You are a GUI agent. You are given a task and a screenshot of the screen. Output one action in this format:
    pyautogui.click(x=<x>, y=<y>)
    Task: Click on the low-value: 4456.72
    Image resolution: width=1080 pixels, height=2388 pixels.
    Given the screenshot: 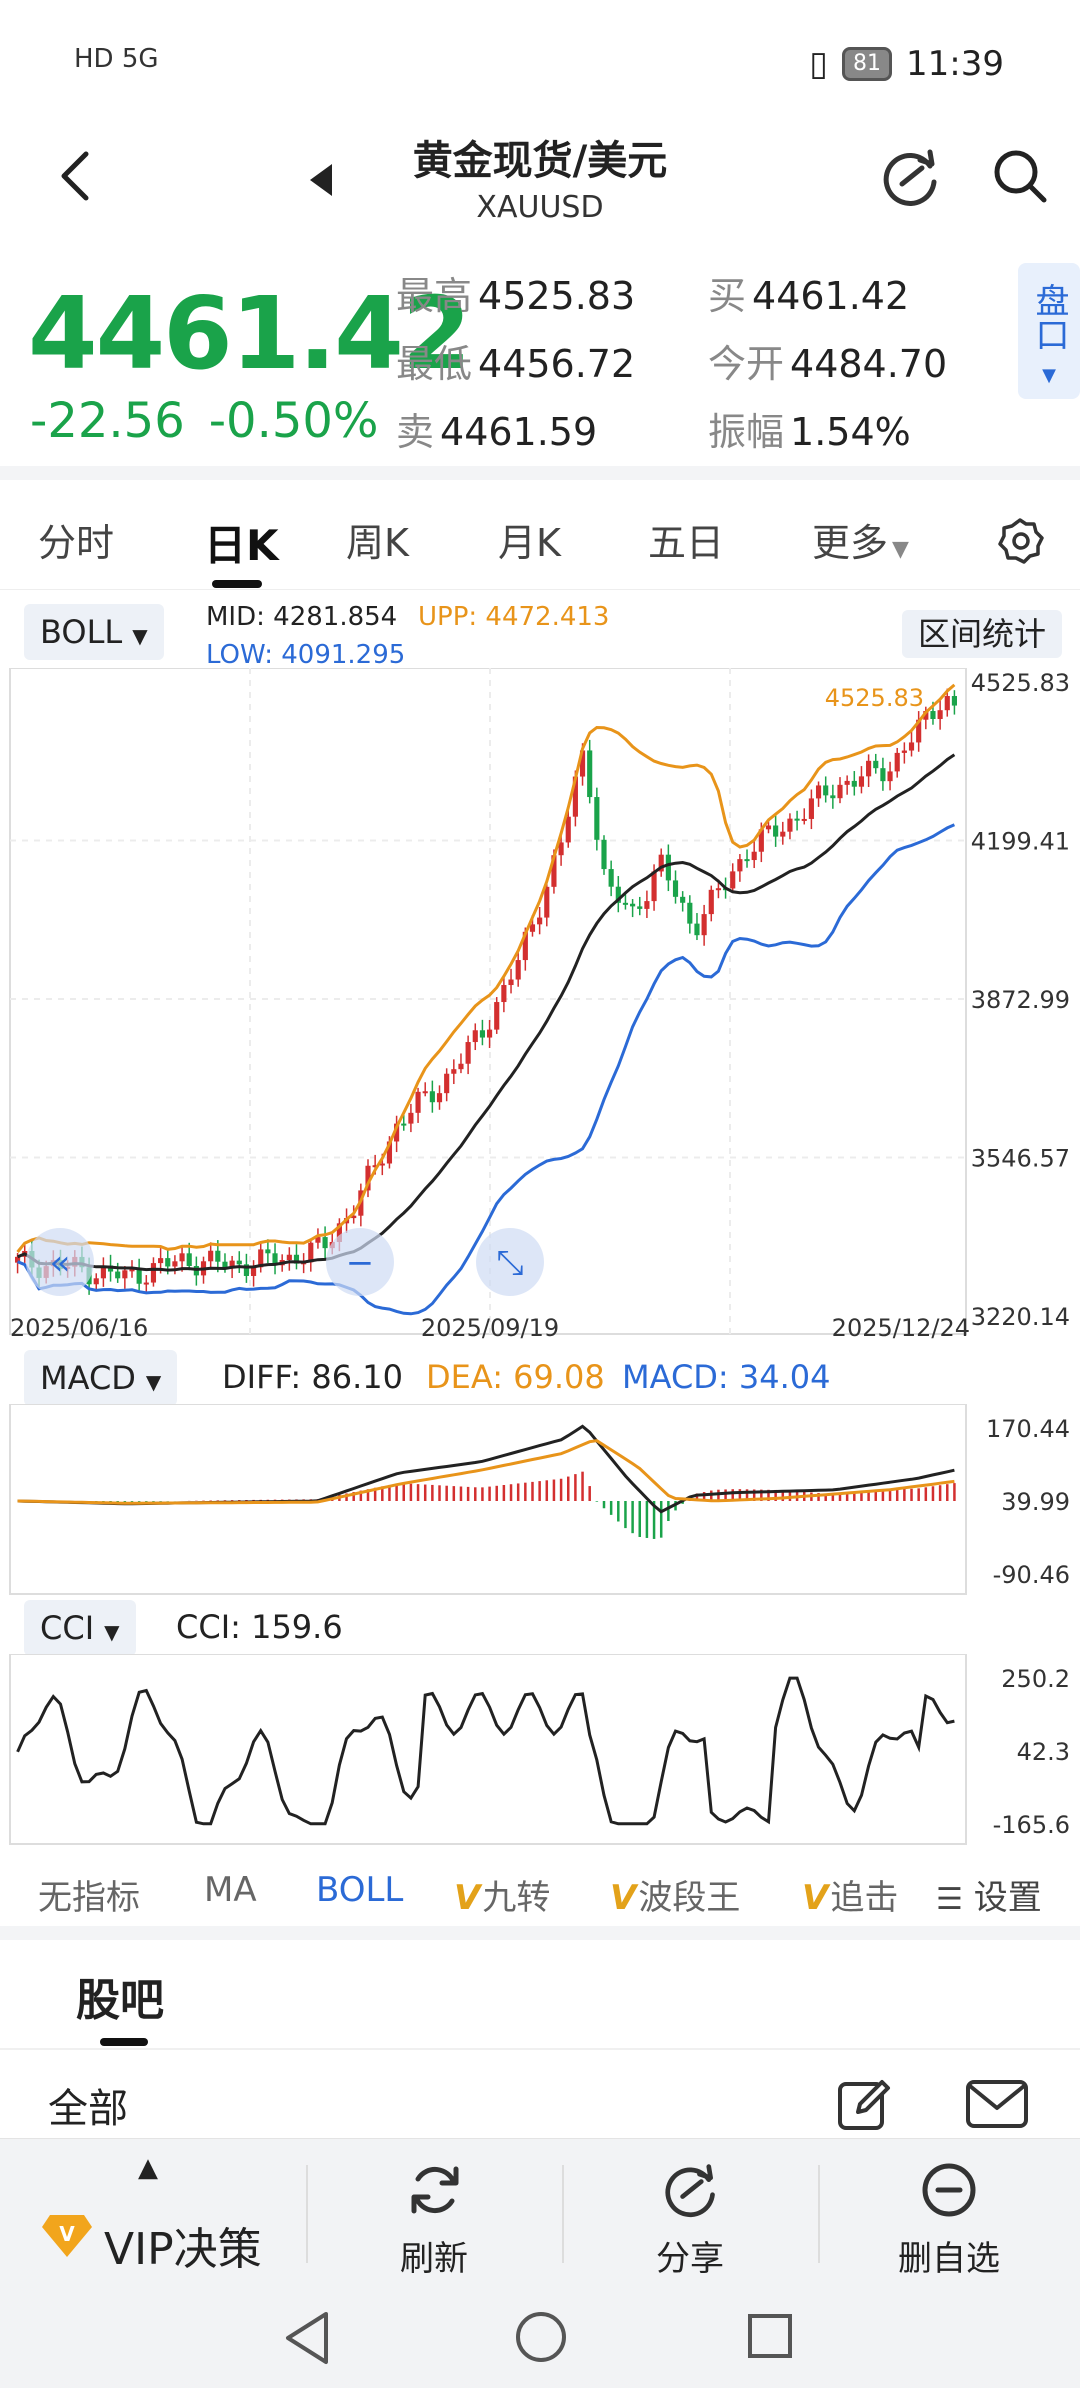 What is the action you would take?
    pyautogui.click(x=557, y=364)
    